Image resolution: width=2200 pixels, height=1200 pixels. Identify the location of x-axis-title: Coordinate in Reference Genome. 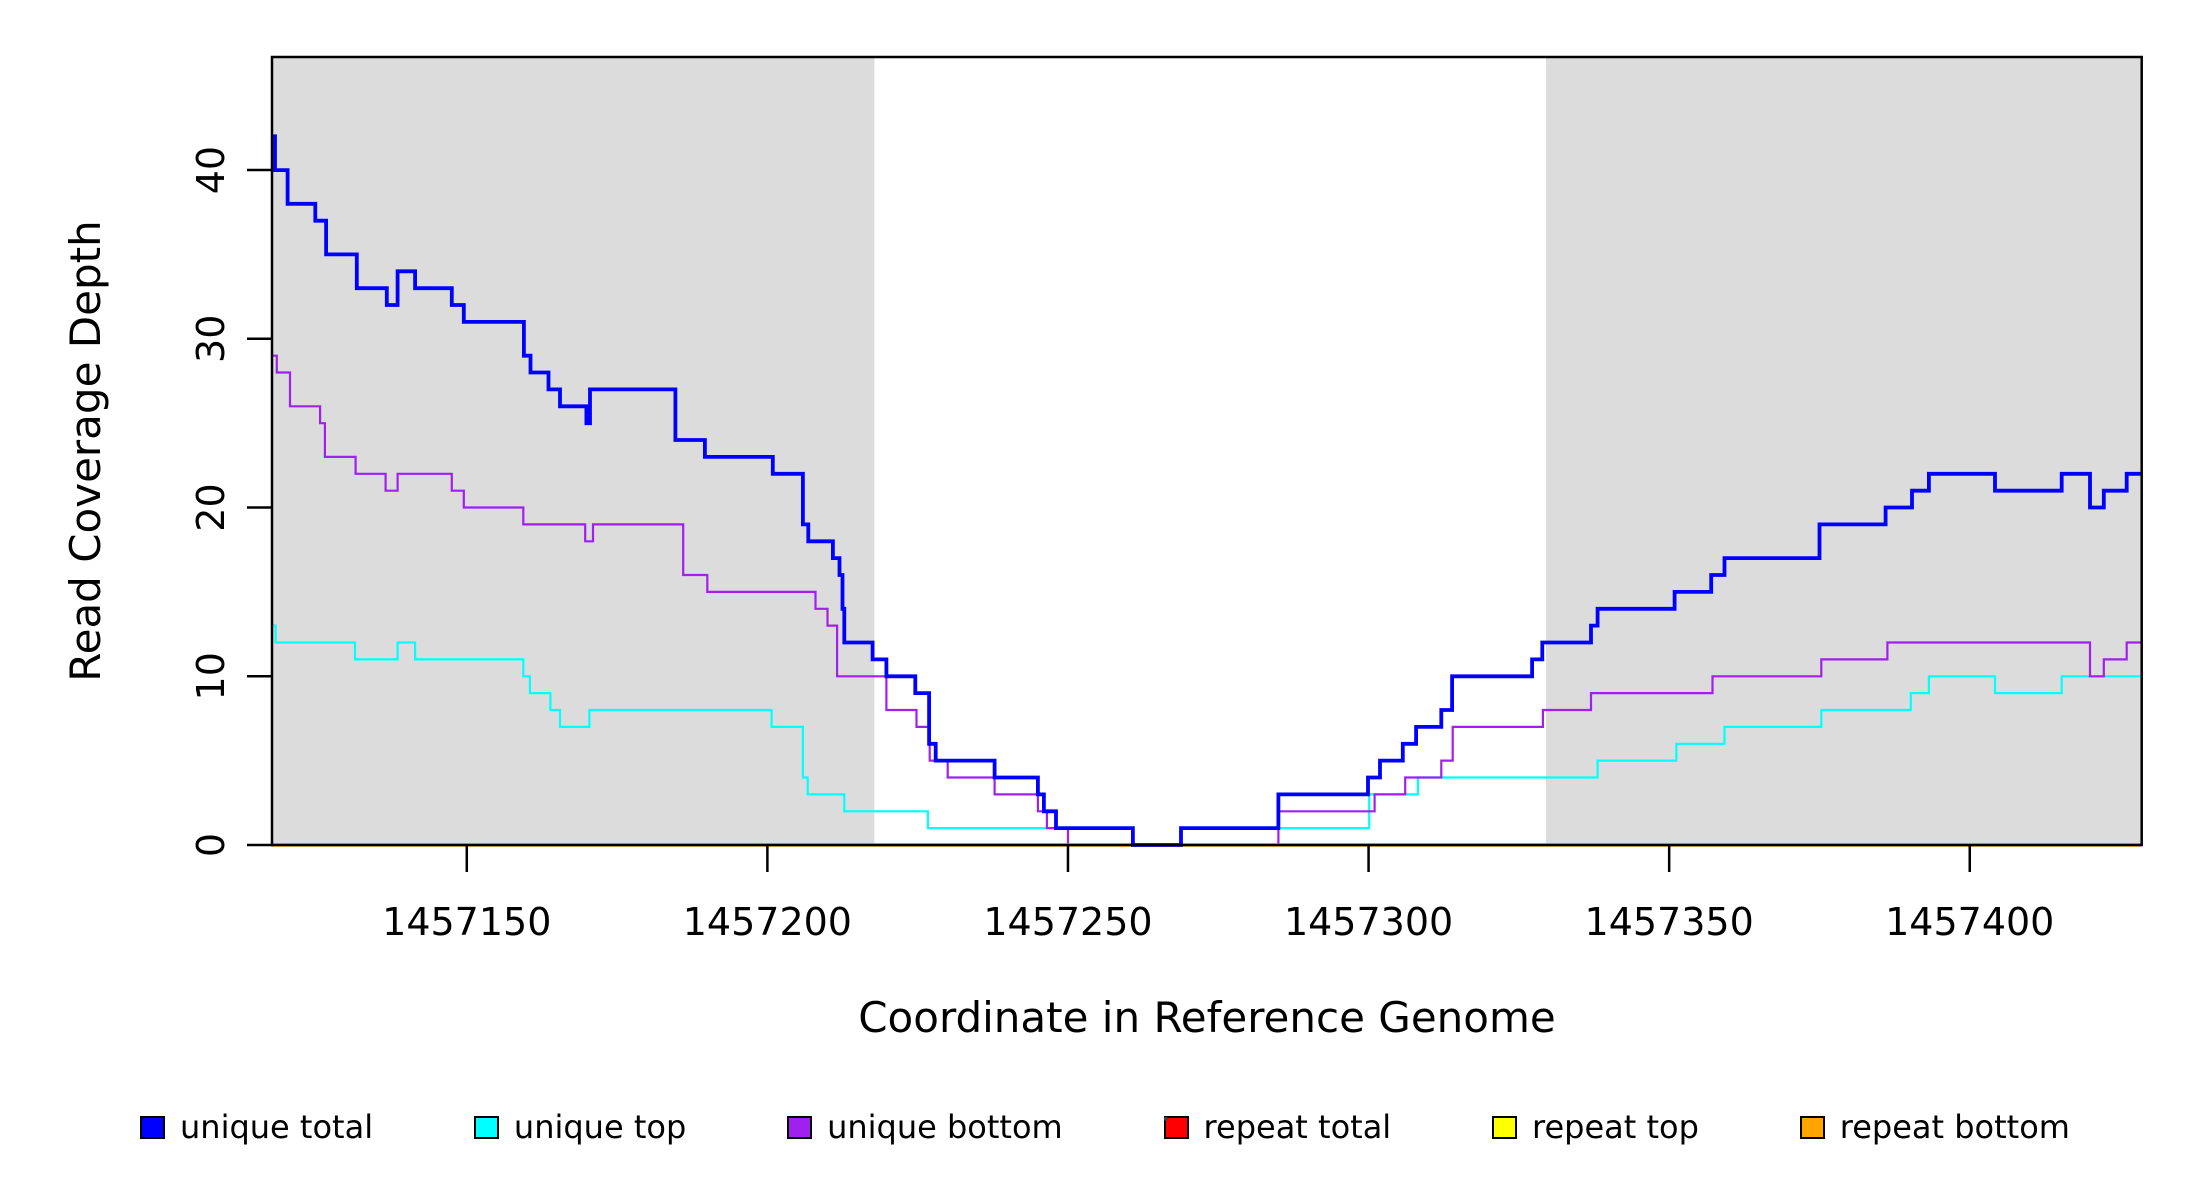
(1207, 1017).